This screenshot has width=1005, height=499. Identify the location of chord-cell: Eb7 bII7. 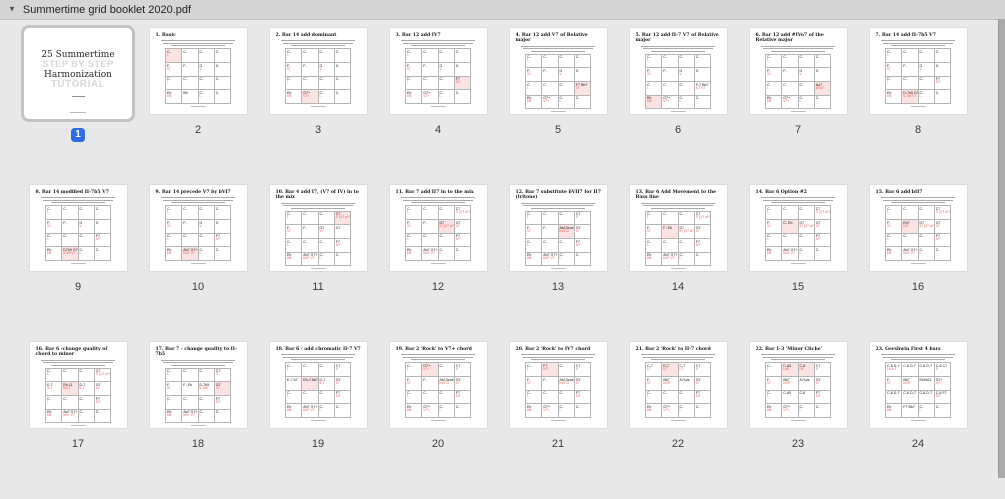
(910, 226).